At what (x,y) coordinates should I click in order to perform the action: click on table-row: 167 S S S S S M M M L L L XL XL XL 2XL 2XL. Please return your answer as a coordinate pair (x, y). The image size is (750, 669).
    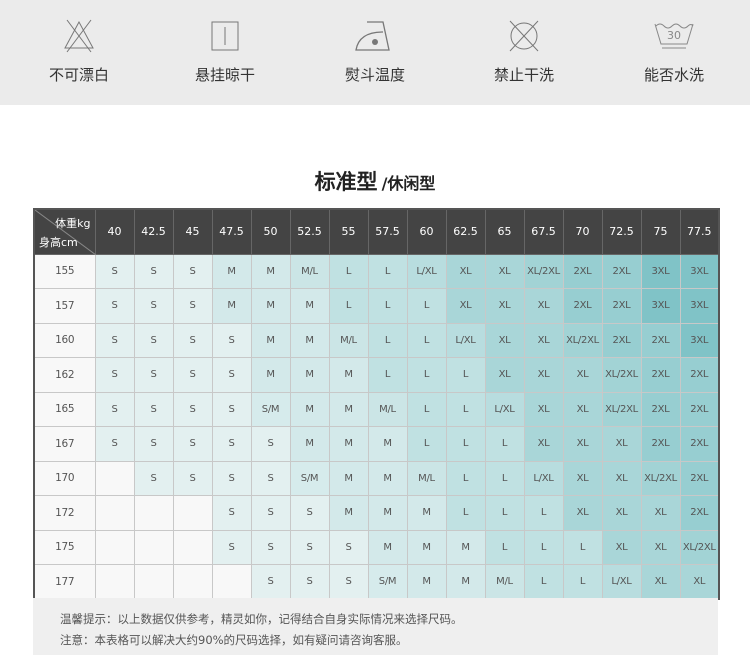
    Looking at the image, I should click on (376, 444).